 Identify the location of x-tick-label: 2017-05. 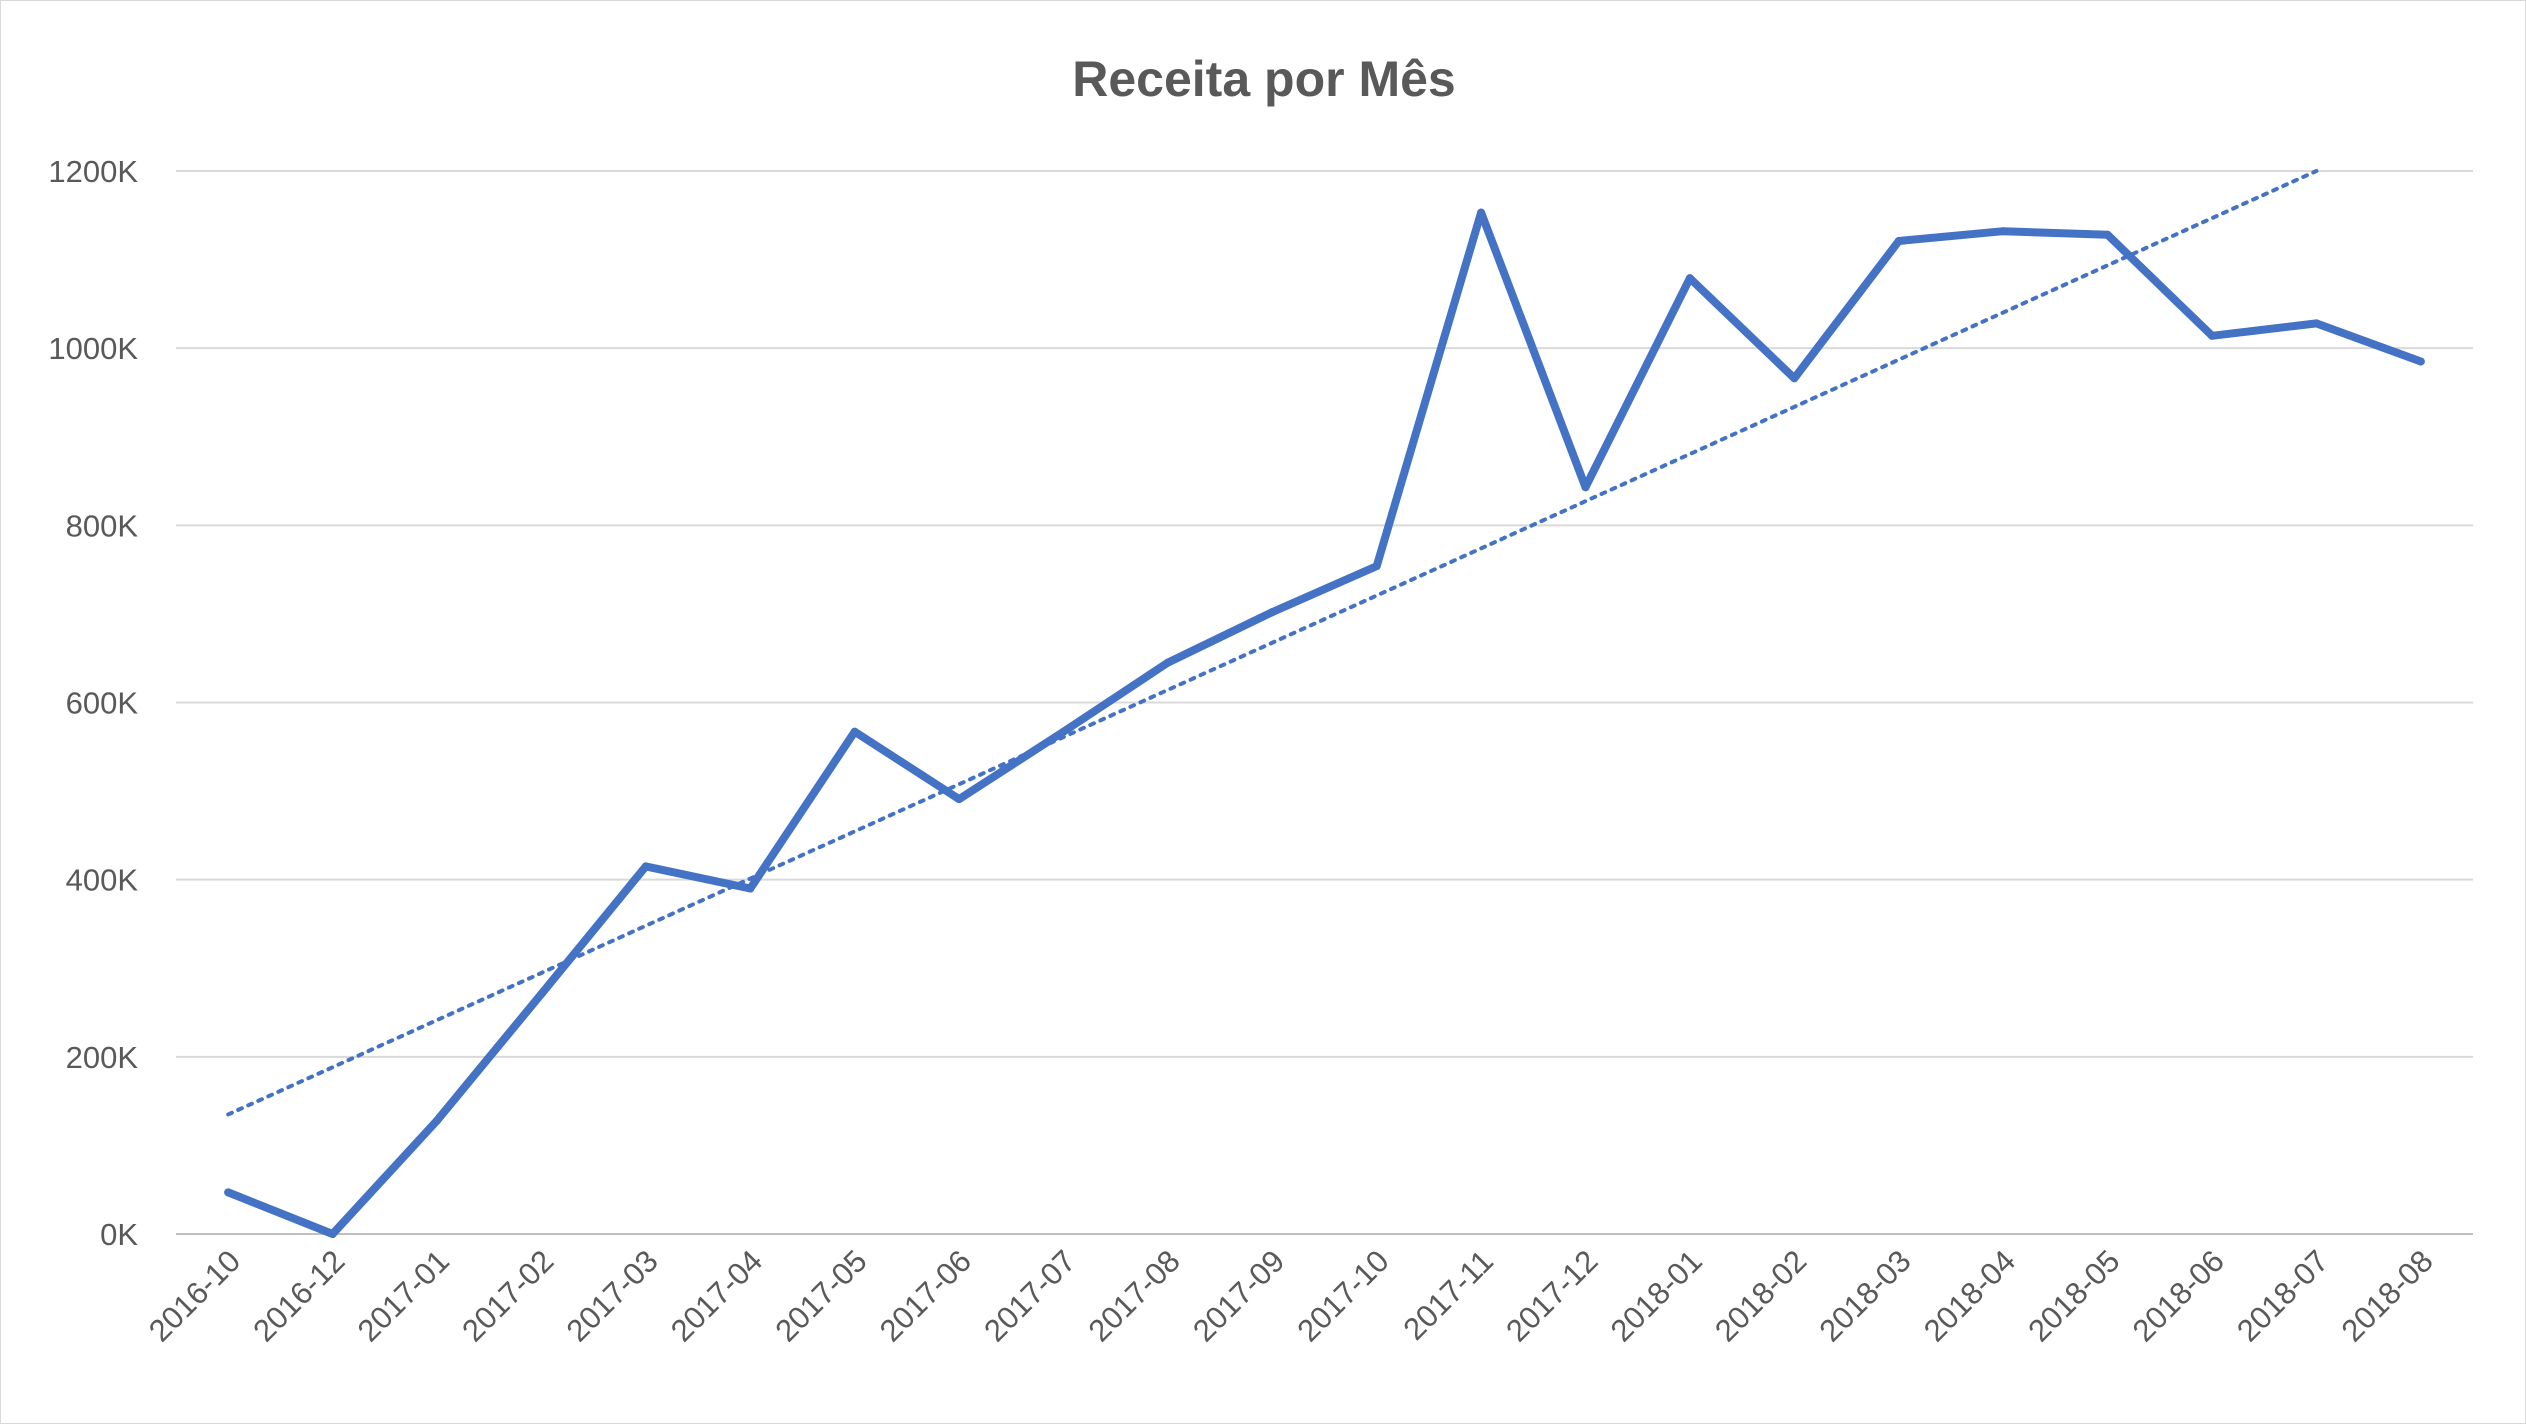
(820, 1295).